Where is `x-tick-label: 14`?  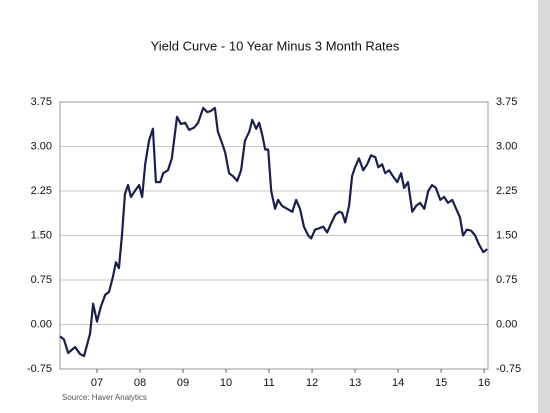 x-tick-label: 14 is located at coordinates (398, 383).